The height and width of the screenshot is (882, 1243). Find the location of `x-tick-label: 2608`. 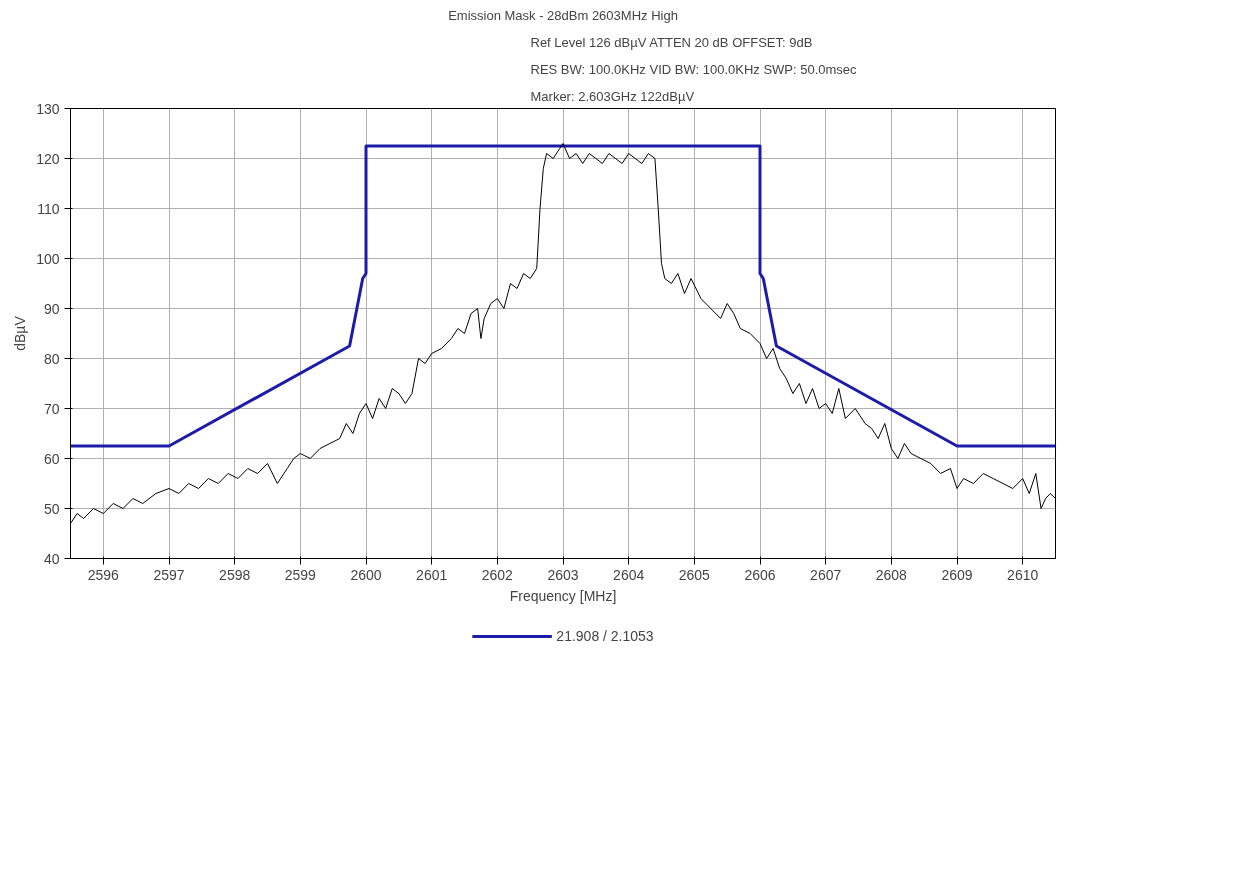

x-tick-label: 2608 is located at coordinates (891, 574).